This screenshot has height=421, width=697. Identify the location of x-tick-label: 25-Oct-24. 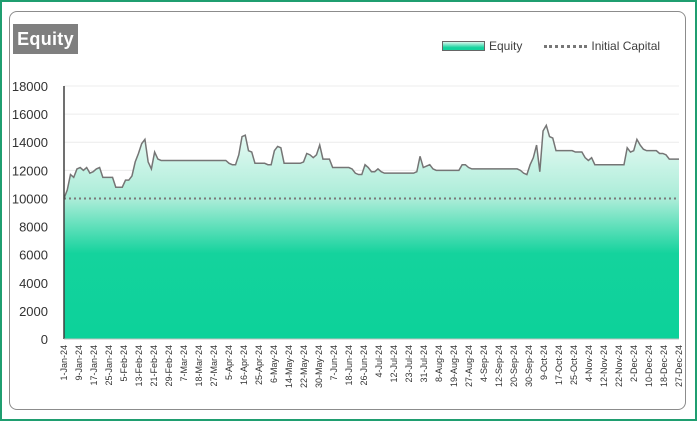
(574, 365).